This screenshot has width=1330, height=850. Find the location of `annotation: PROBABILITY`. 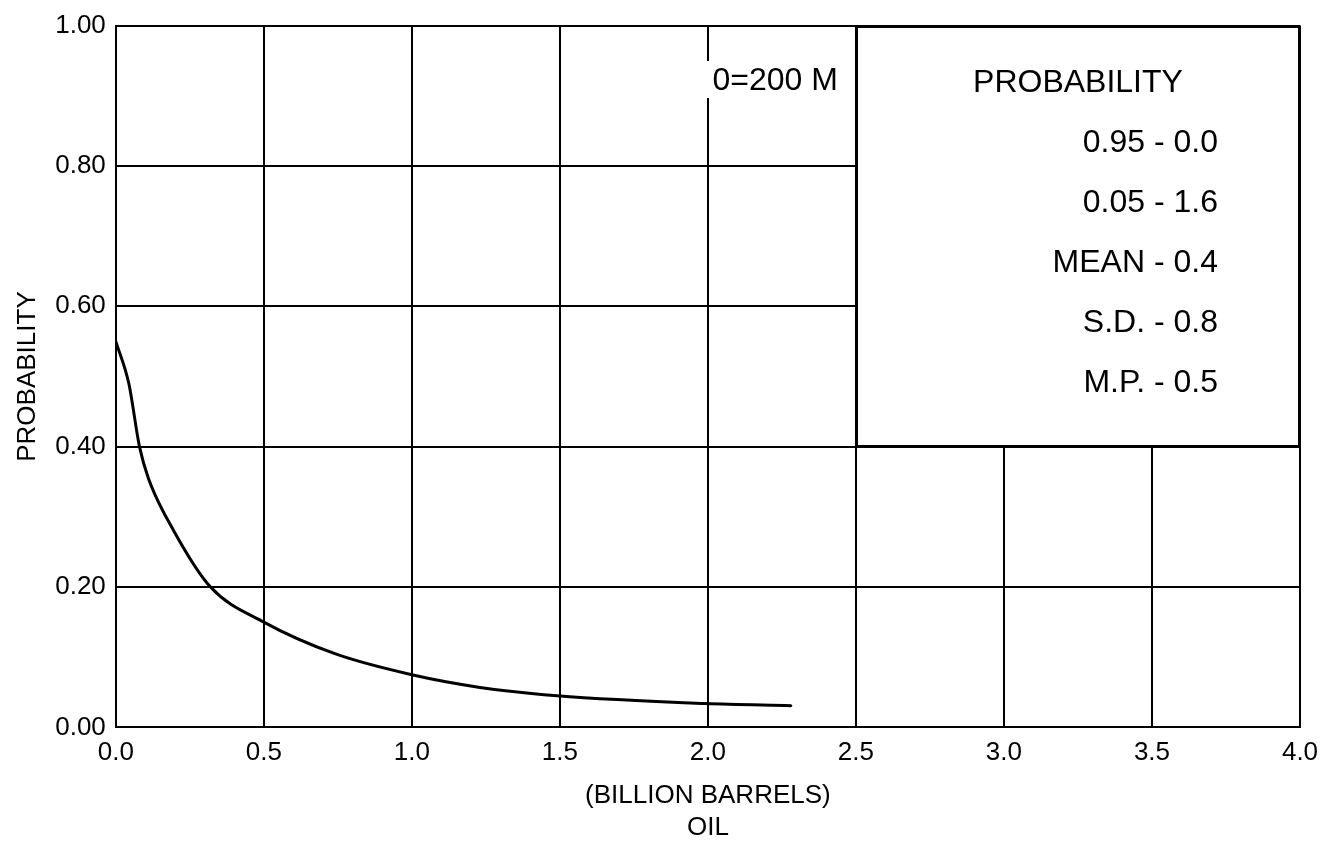

annotation: PROBABILITY is located at coordinates (1078, 81).